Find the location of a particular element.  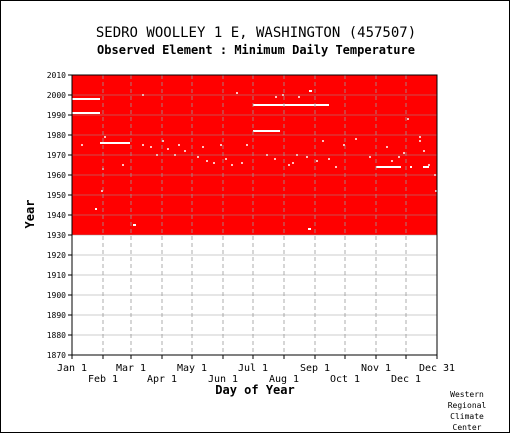

y-tick-label: 1930 is located at coordinates (56, 235).